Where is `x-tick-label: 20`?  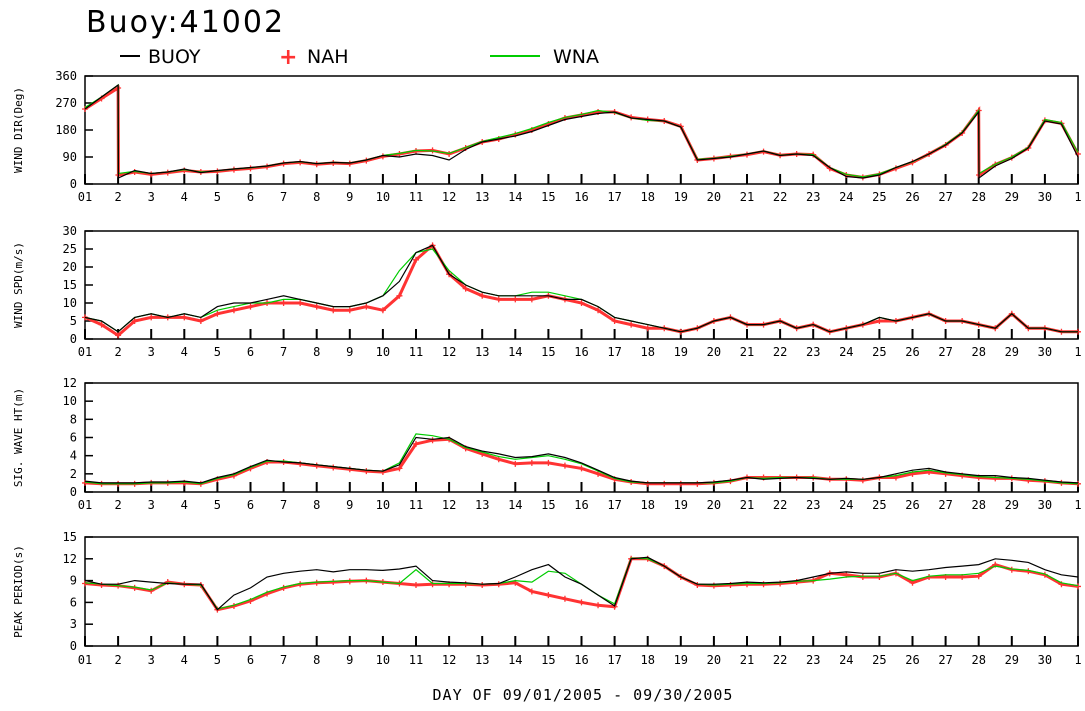 x-tick-label: 20 is located at coordinates (714, 660).